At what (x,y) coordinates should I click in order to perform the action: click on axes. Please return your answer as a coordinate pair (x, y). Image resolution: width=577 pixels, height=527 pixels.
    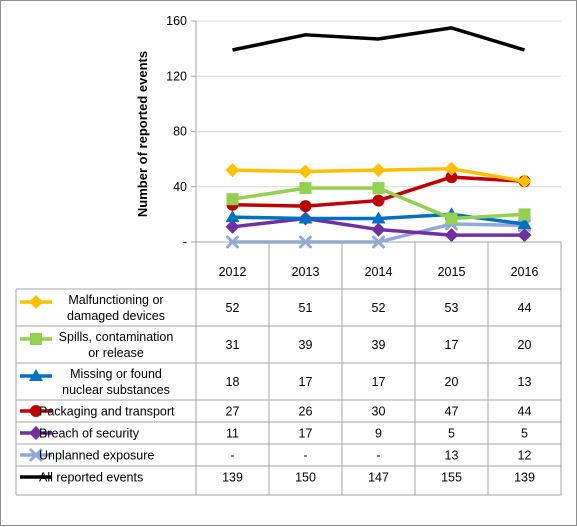
    Looking at the image, I should click on (194, 131).